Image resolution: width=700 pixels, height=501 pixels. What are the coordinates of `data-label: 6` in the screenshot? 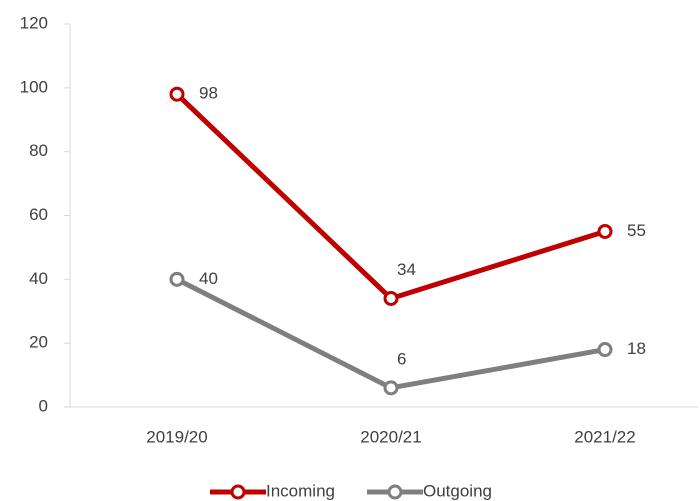 It's located at (401, 358).